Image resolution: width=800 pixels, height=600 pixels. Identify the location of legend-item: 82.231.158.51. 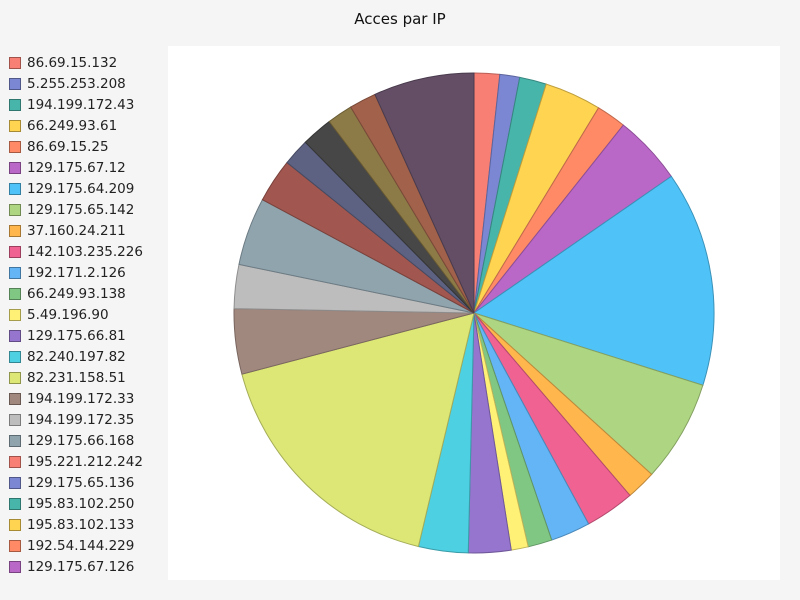
(89, 377).